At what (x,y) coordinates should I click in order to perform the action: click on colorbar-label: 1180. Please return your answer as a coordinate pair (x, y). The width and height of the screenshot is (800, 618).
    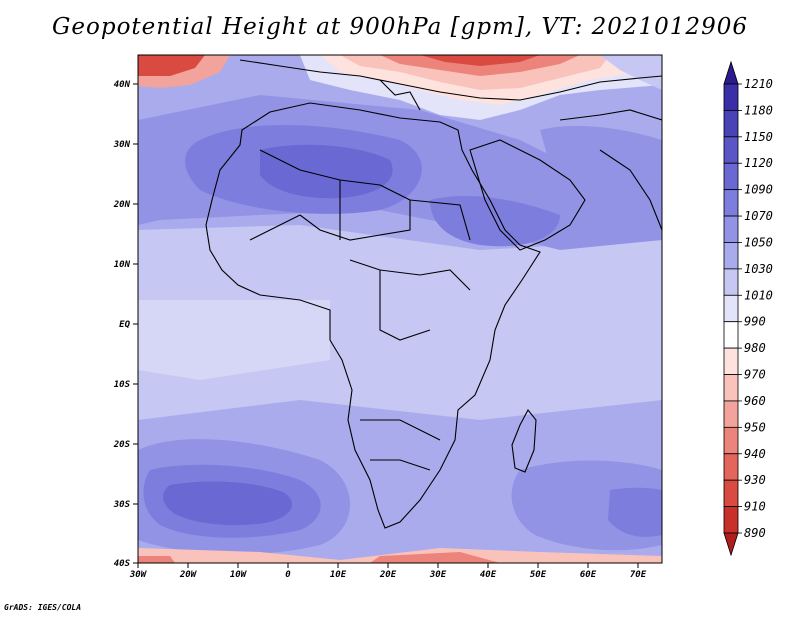
    Looking at the image, I should click on (758, 110).